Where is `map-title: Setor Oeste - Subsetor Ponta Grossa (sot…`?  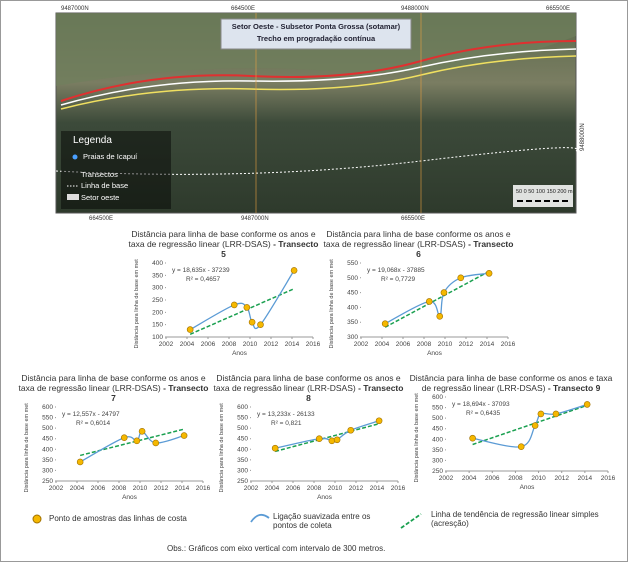
map-title: Setor Oeste - Subsetor Ponta Grossa (sot… is located at coordinates (316, 26).